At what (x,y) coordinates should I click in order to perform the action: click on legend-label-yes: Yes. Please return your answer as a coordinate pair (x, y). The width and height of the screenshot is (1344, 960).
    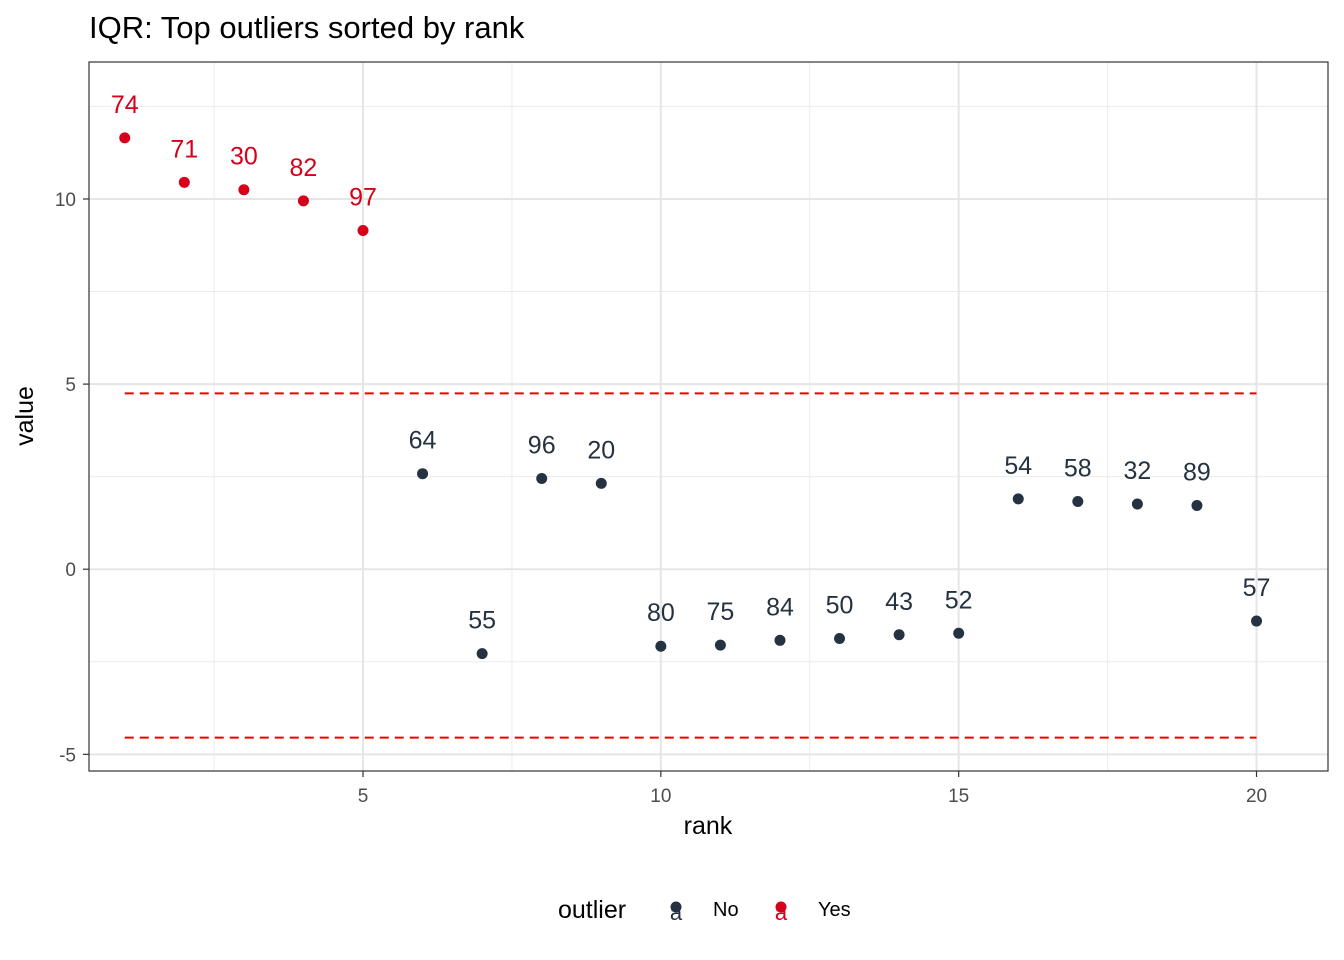
    Looking at the image, I should click on (834, 910).